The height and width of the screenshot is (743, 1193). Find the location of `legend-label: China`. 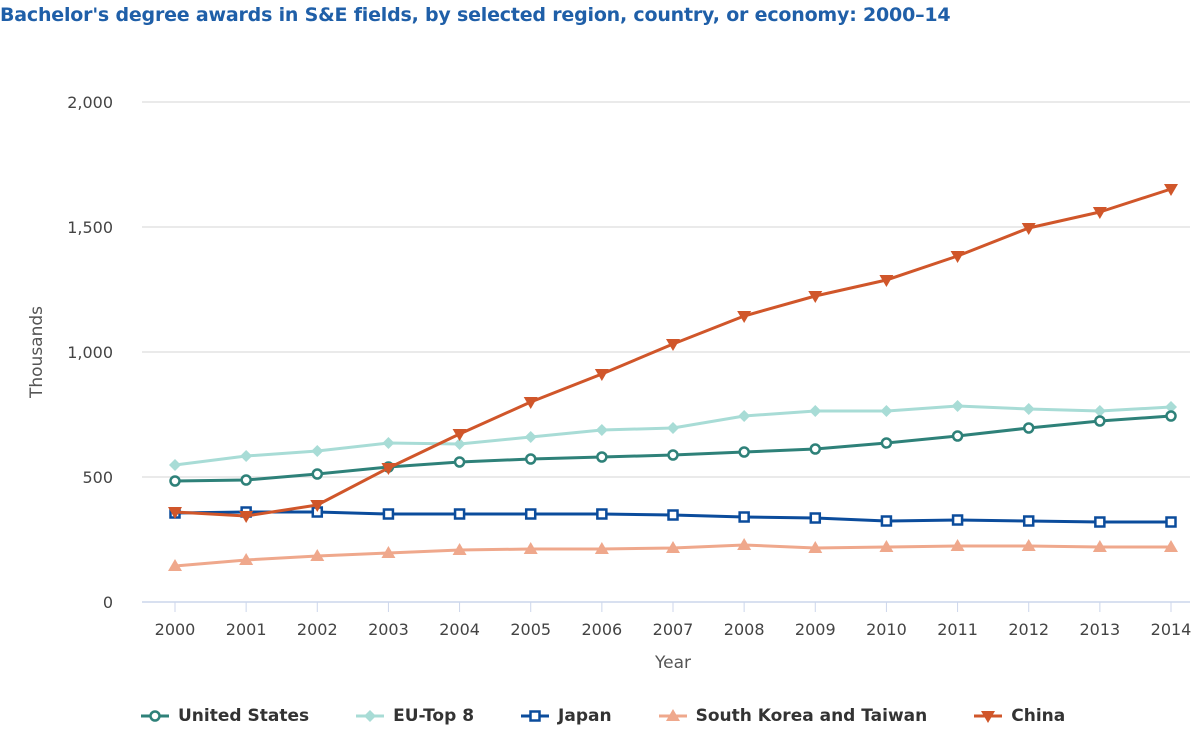

legend-label: China is located at coordinates (1038, 716).